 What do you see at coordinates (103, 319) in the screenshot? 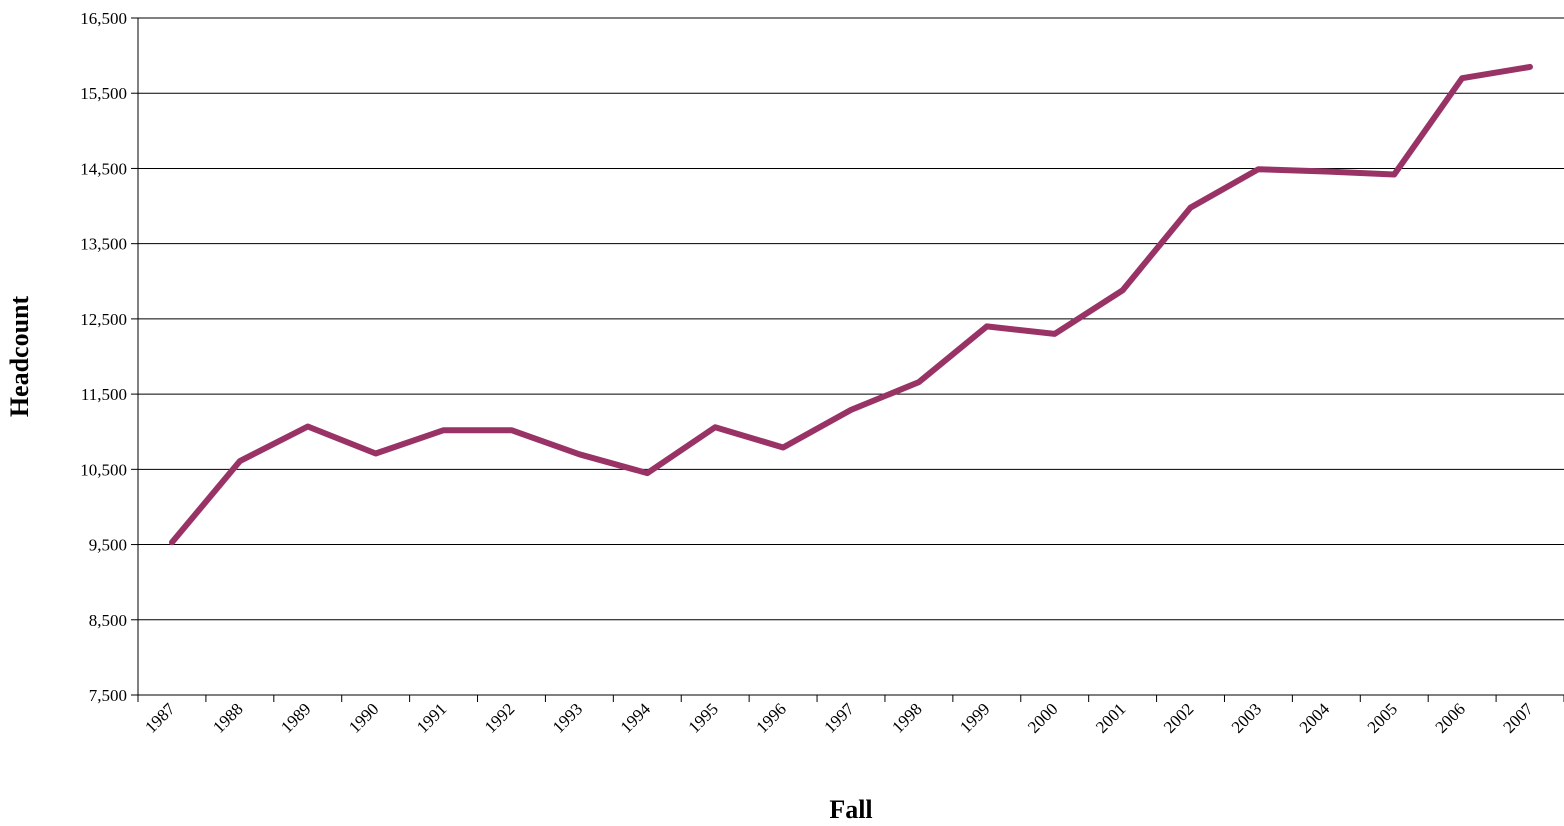
I see `y-tick-label: 12,500` at bounding box center [103, 319].